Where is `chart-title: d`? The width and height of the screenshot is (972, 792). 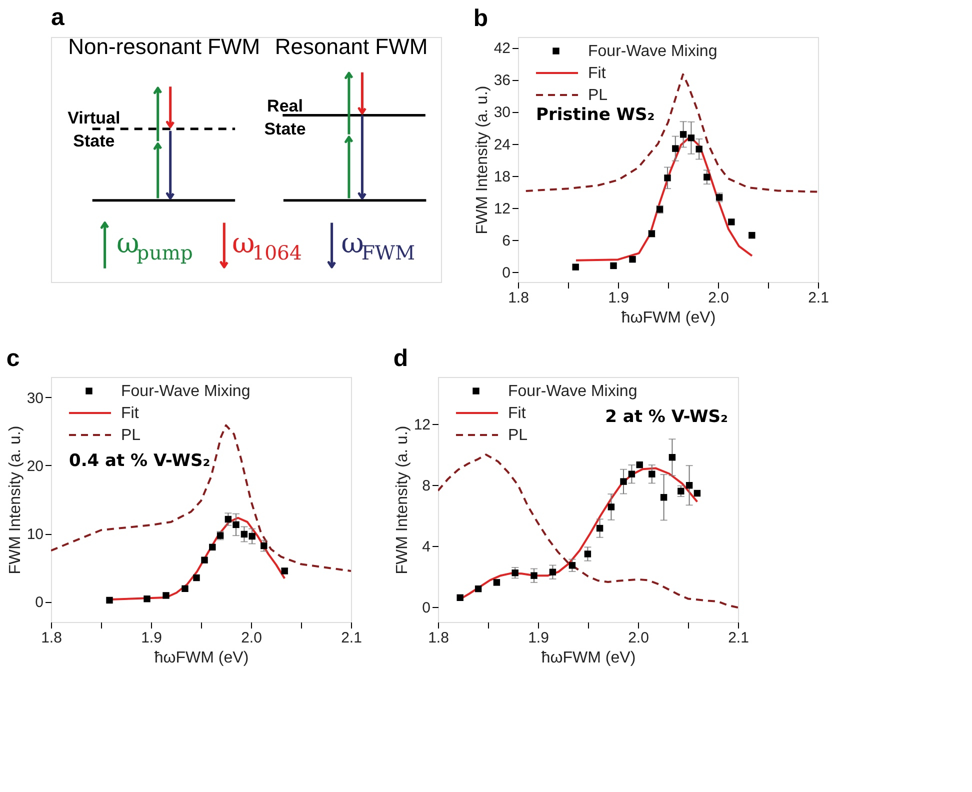 chart-title: d is located at coordinates (400, 358).